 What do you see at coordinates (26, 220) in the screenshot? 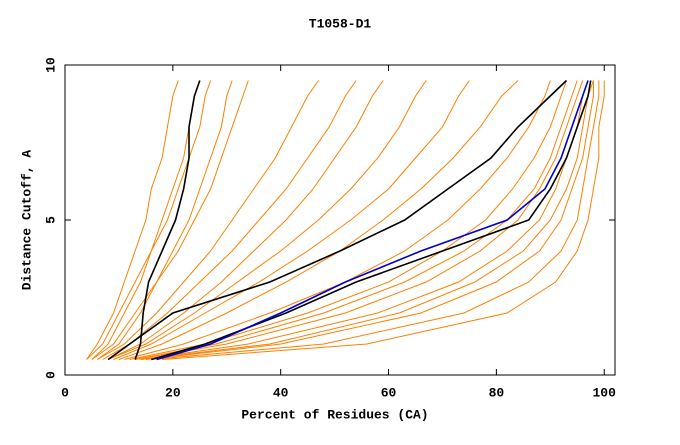
I see `y-axis-label: Distance Cutoff, A` at bounding box center [26, 220].